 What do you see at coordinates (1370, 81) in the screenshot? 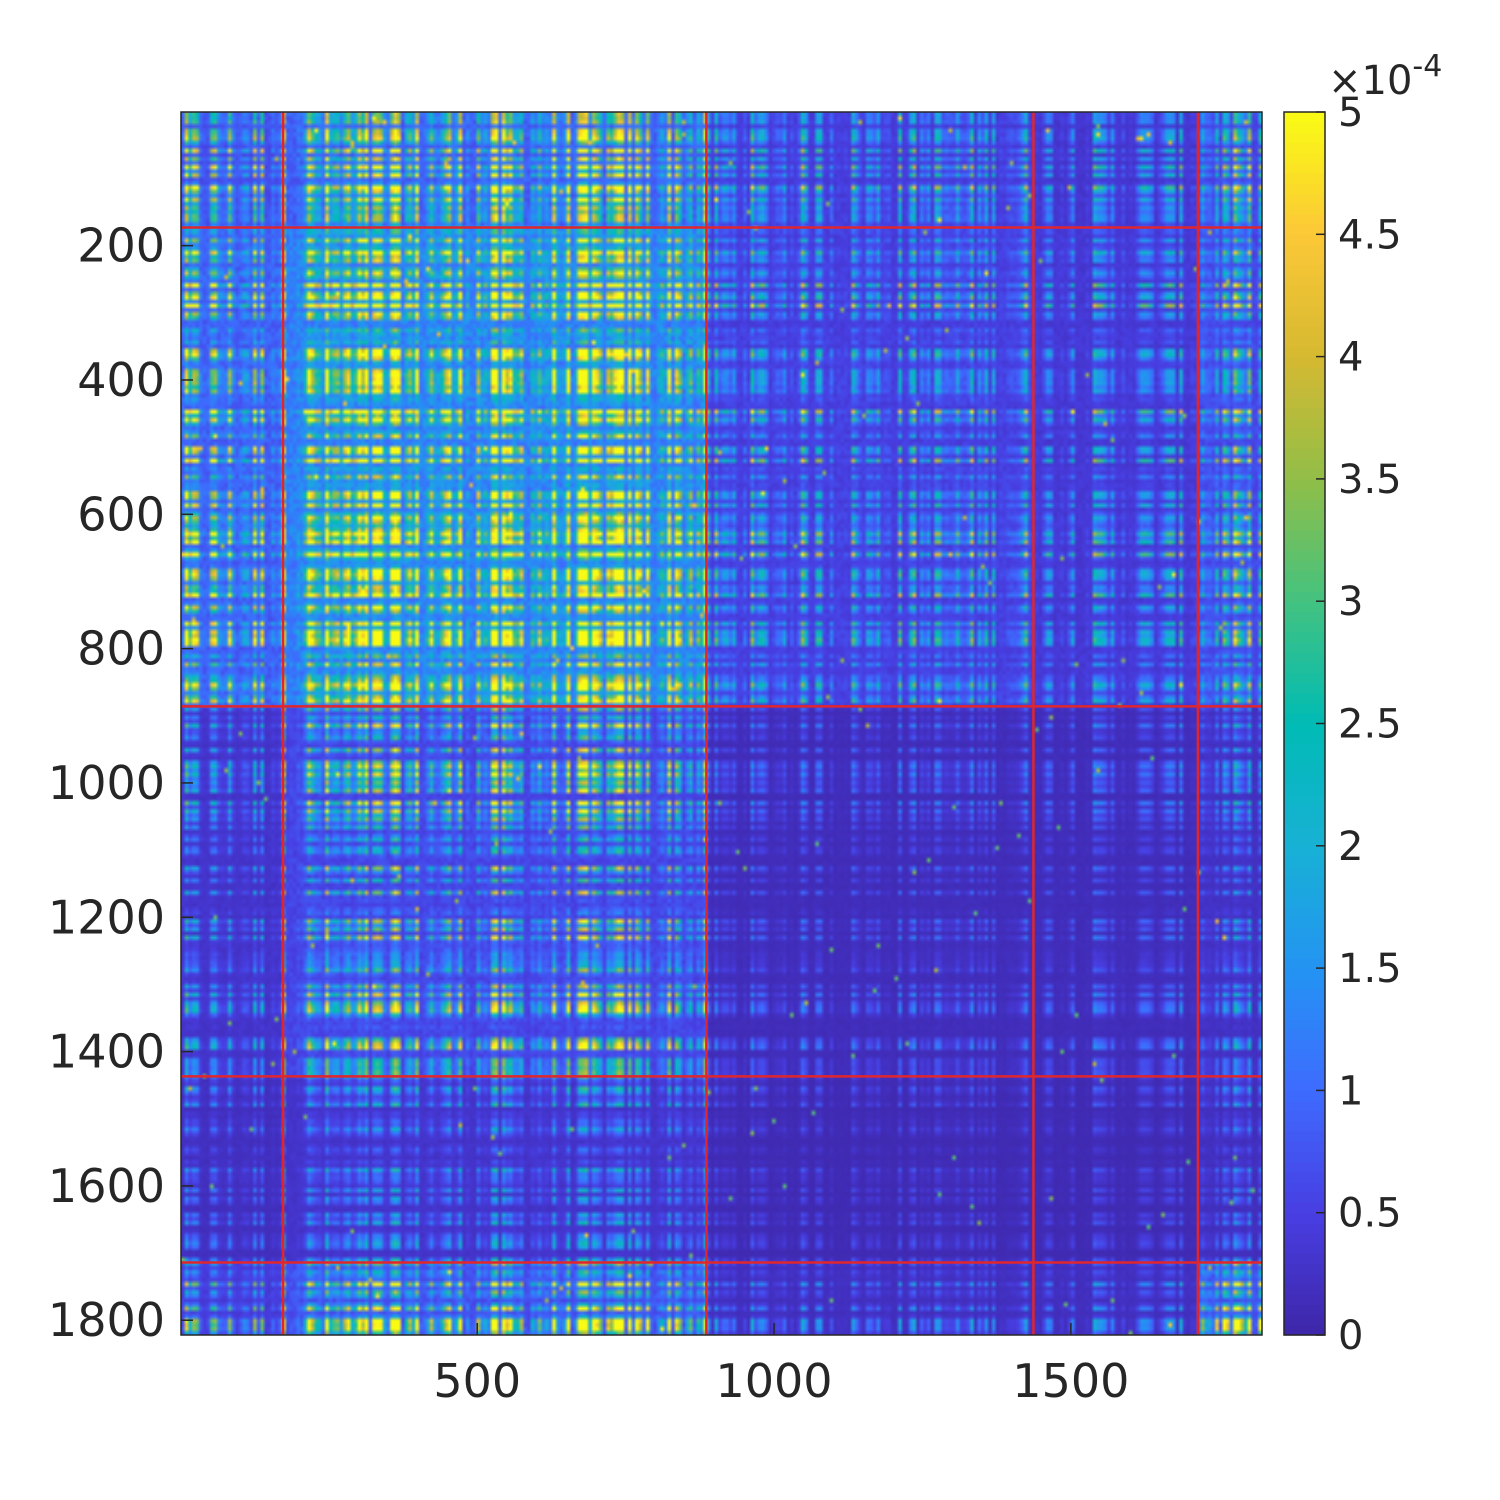
I see `colorbar-exponent-base: ×10` at bounding box center [1370, 81].